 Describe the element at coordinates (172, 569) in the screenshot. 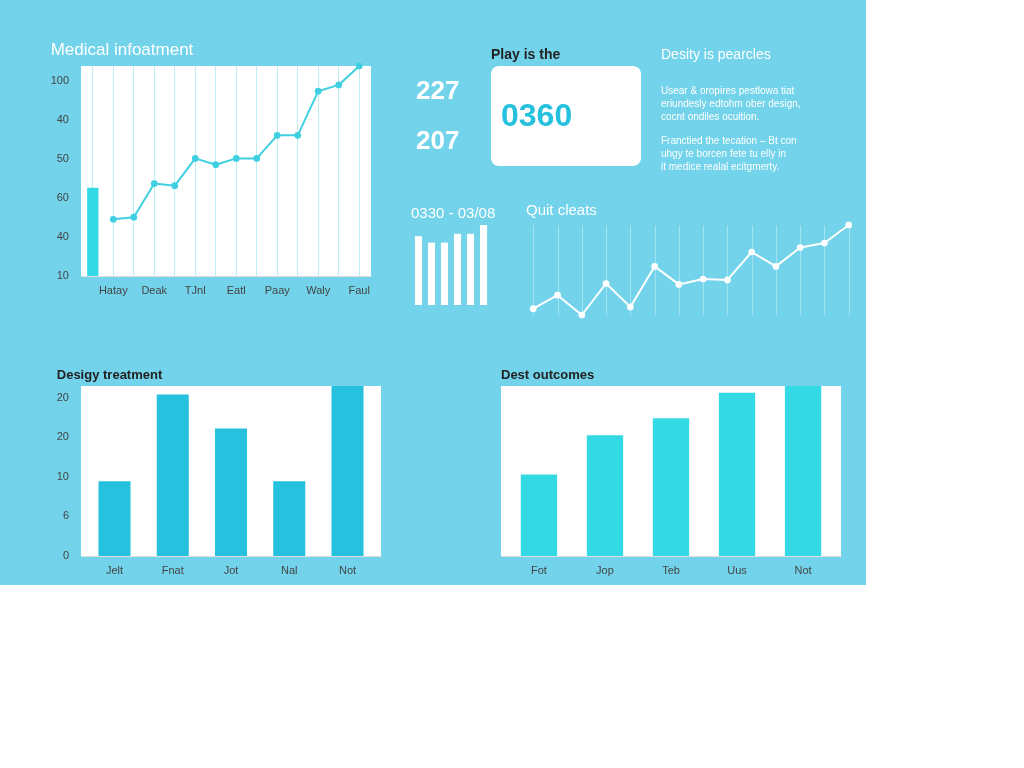

I see `x-tick-label: Fnat` at that location.